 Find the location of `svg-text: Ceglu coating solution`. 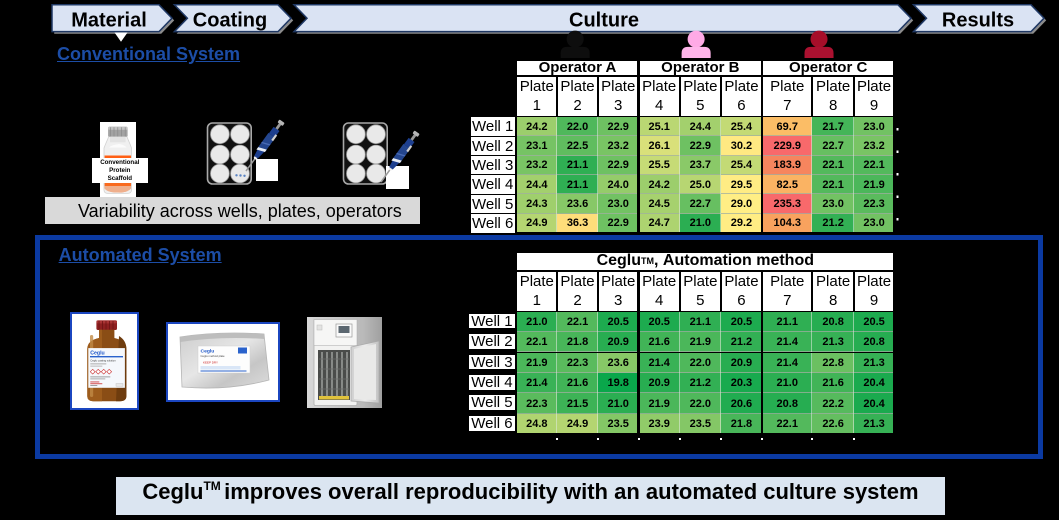

svg-text: Ceglu coating solution is located at coordinates (103, 360).